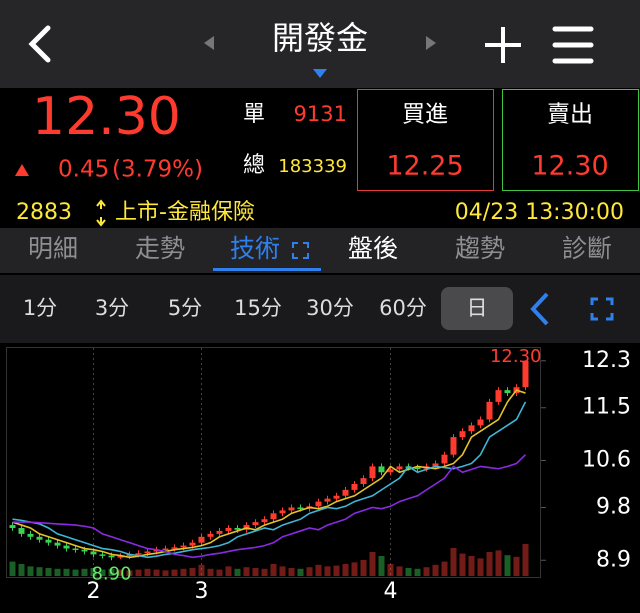 This screenshot has height=613, width=640. What do you see at coordinates (480, 248) in the screenshot?
I see `tab: 趨勢` at bounding box center [480, 248].